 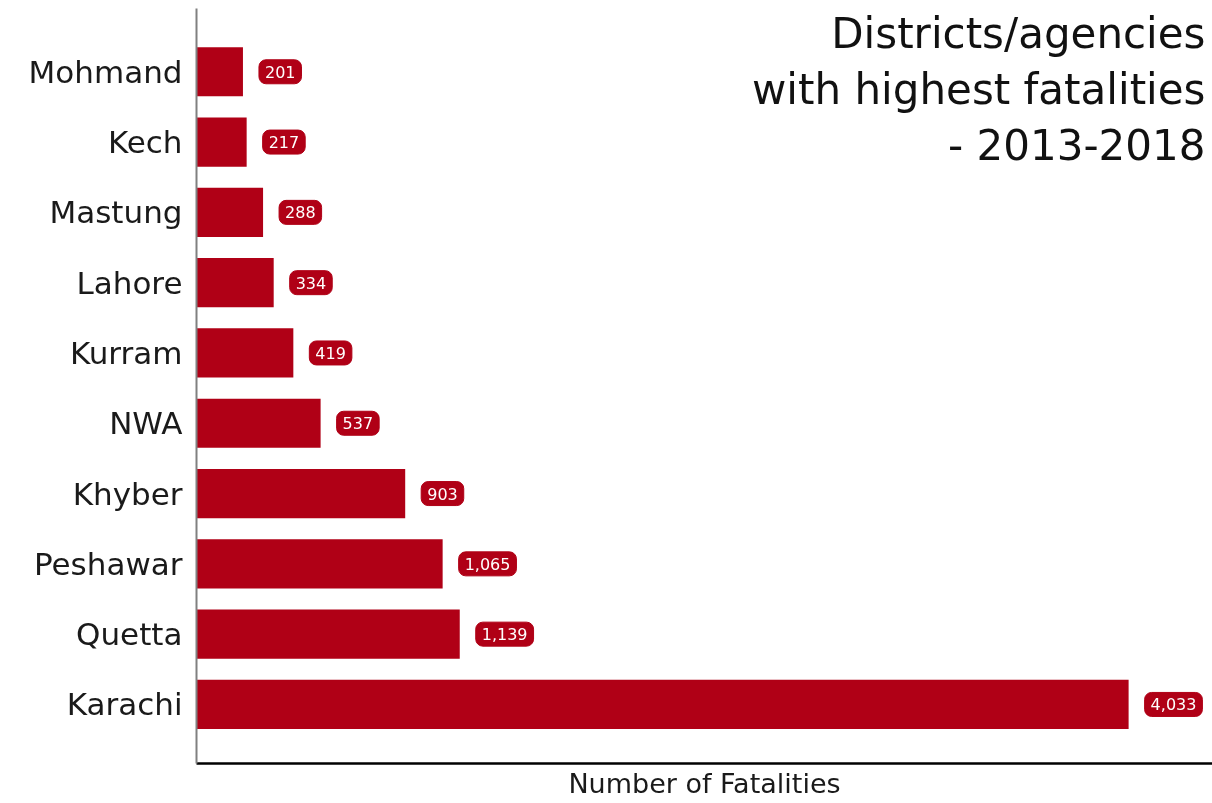 I want to click on y-tick-label: Mastung, so click(x=116, y=212).